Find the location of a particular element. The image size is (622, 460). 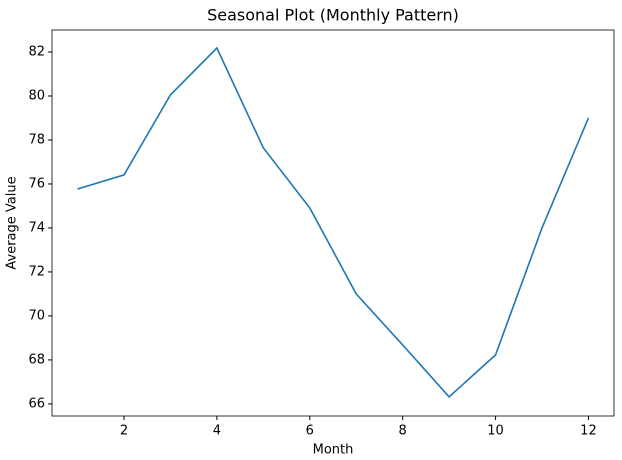

y-tick-label: 76 is located at coordinates (36, 183).